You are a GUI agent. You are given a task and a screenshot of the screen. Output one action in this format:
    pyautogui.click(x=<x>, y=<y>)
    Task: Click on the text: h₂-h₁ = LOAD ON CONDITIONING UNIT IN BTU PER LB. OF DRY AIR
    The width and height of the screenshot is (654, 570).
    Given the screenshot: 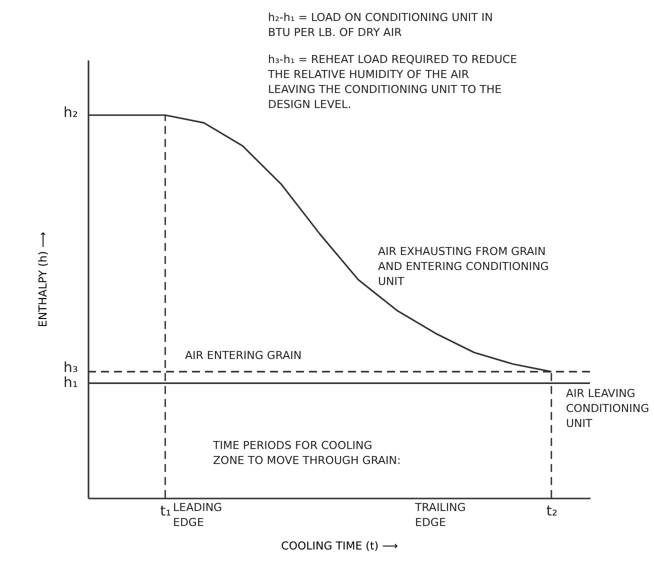 What is the action you would take?
    pyautogui.click(x=380, y=25)
    